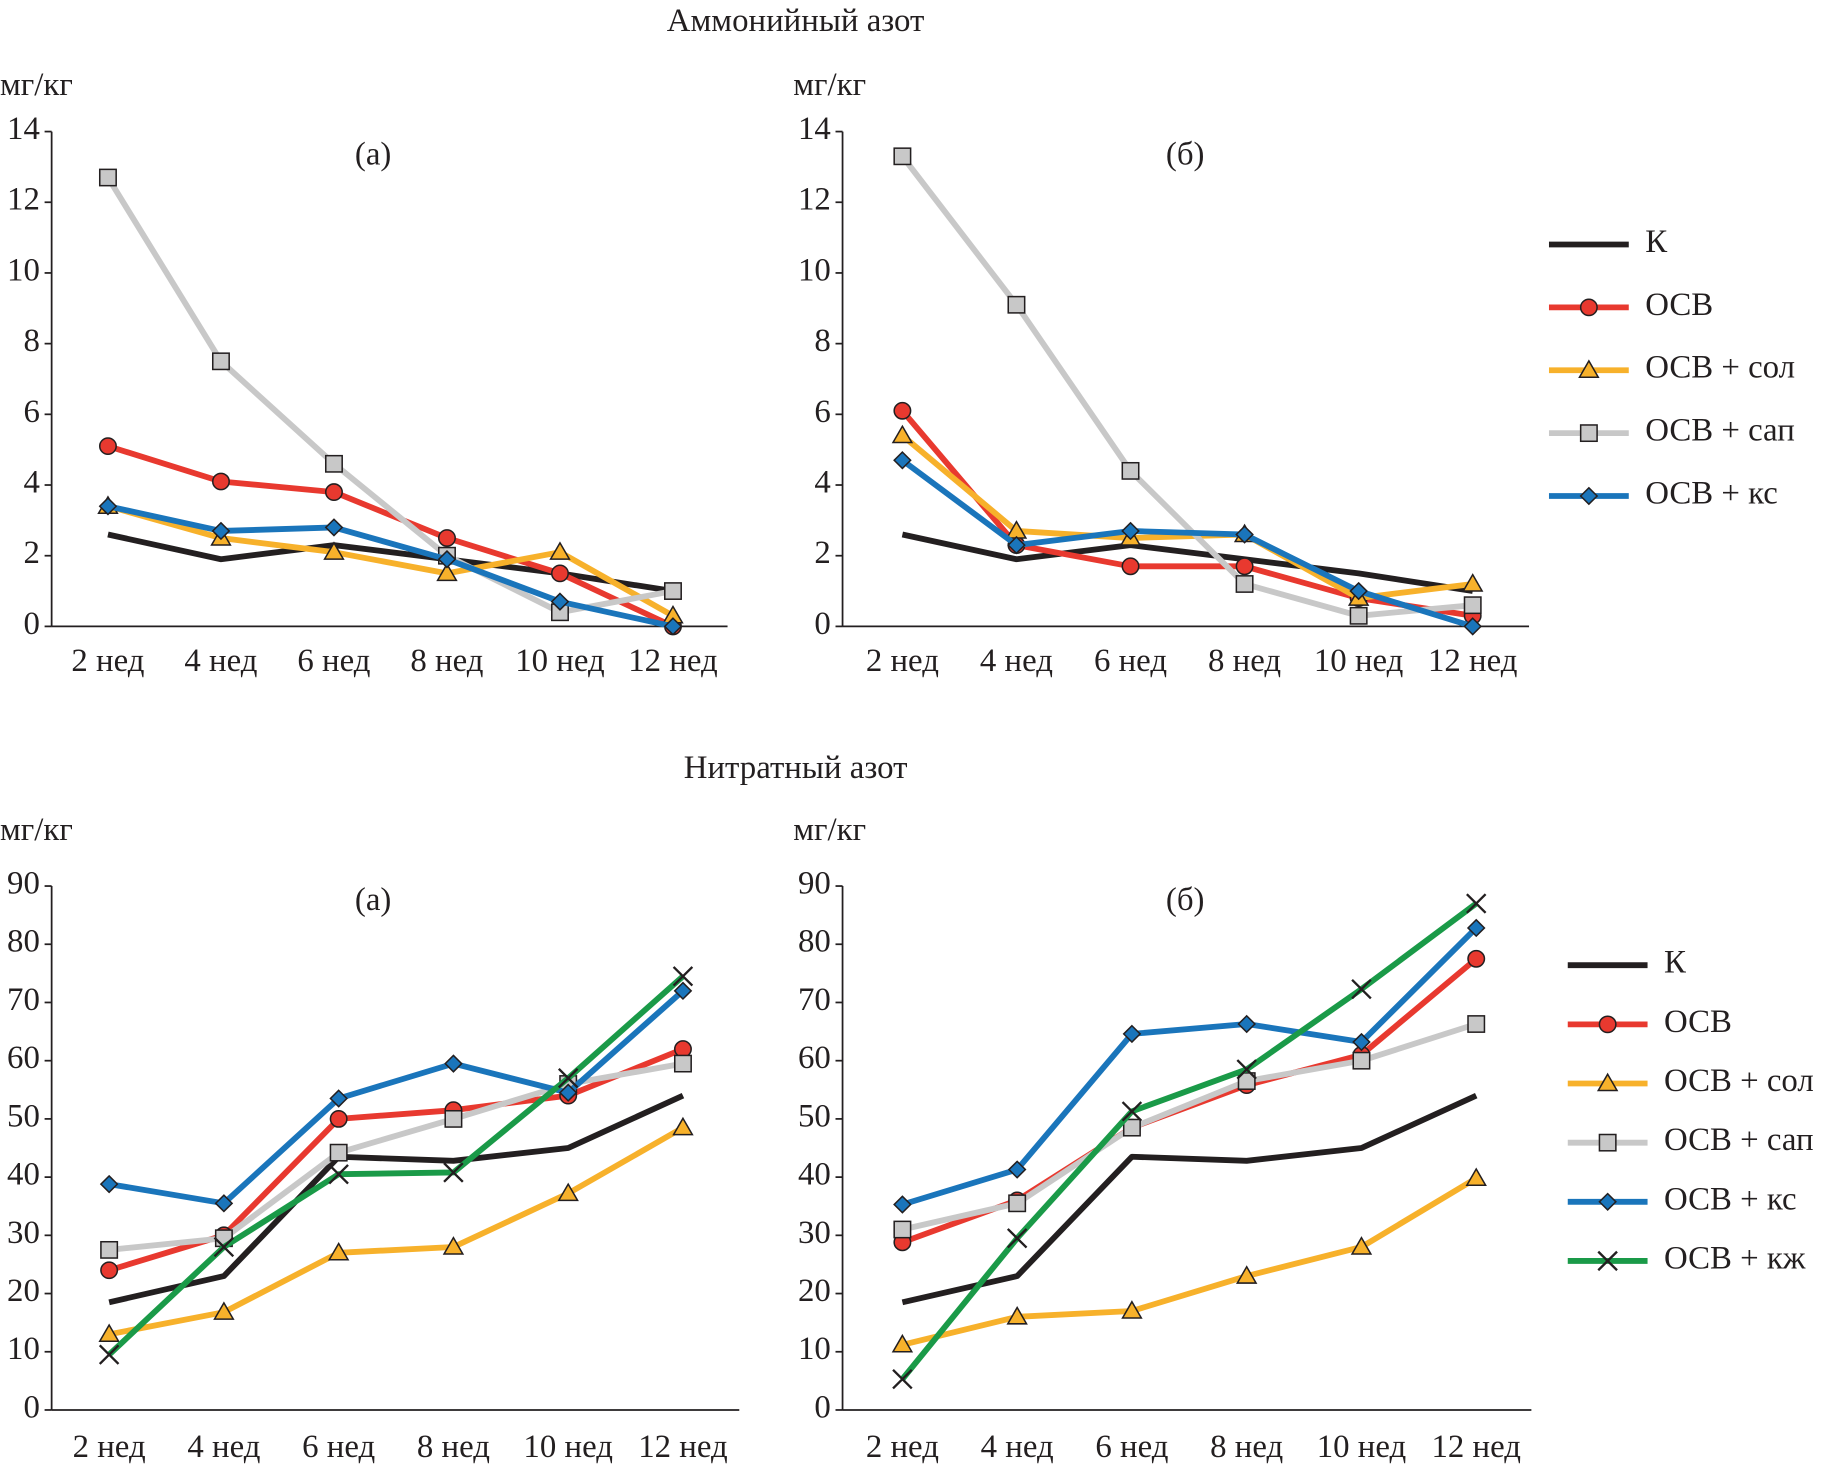 The image size is (1840, 1481). I want to click on y-tick-label: 4, so click(31, 483).